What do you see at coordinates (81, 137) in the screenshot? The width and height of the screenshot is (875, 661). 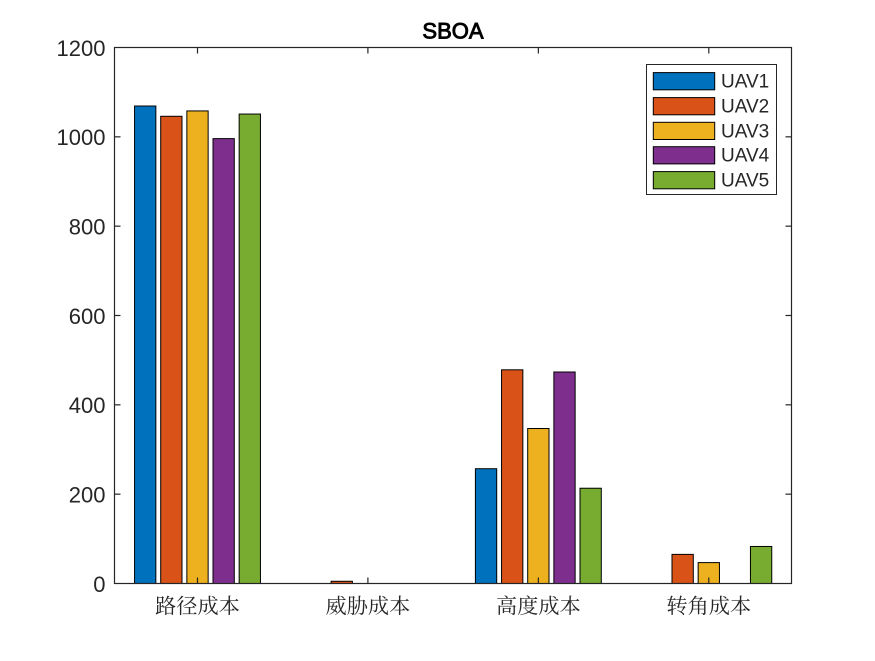 I see `svg-text: 1000` at bounding box center [81, 137].